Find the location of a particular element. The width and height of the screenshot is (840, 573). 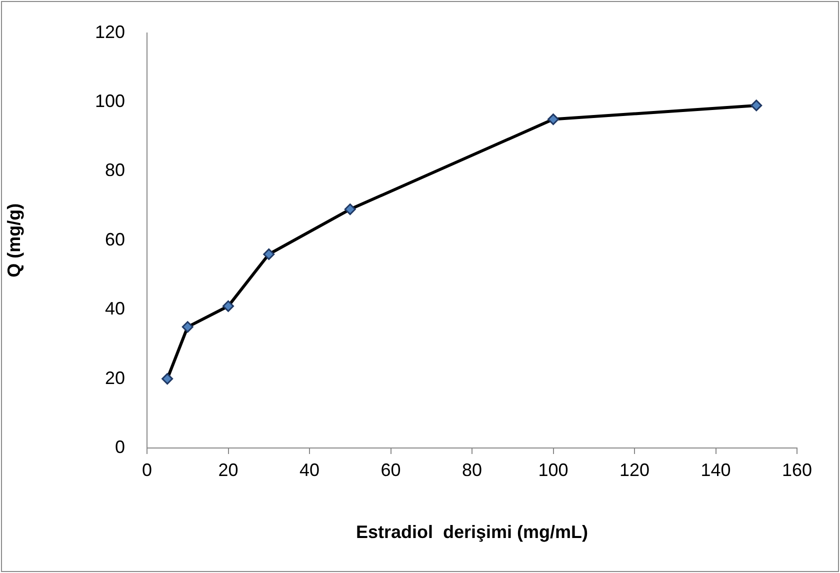

x-axis-title: Estradiol derişimi (mg/mL) is located at coordinates (472, 532).